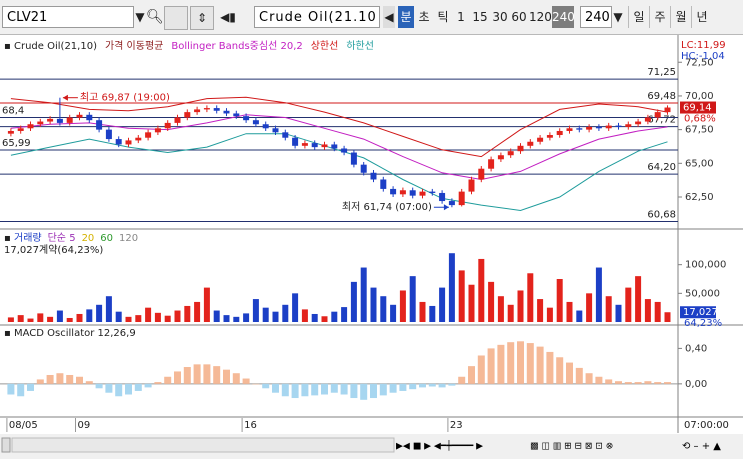 The height and width of the screenshot is (459, 743). What do you see at coordinates (228, 17) in the screenshot?
I see `sound-icon: ◀▮` at bounding box center [228, 17].